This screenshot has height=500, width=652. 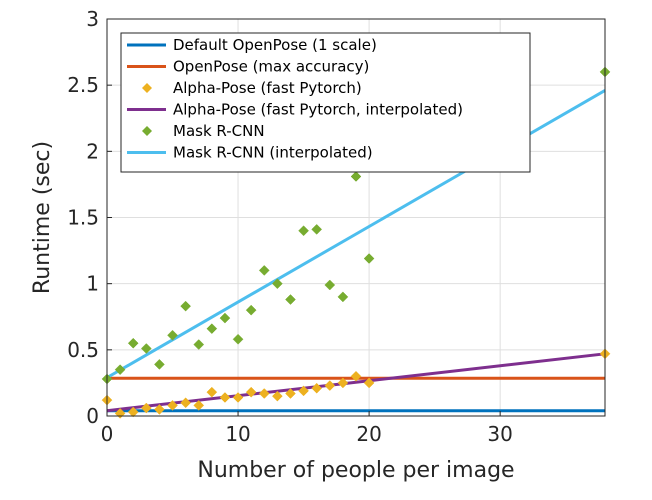 I want to click on y-tick-label: 1.5, so click(x=83, y=218).